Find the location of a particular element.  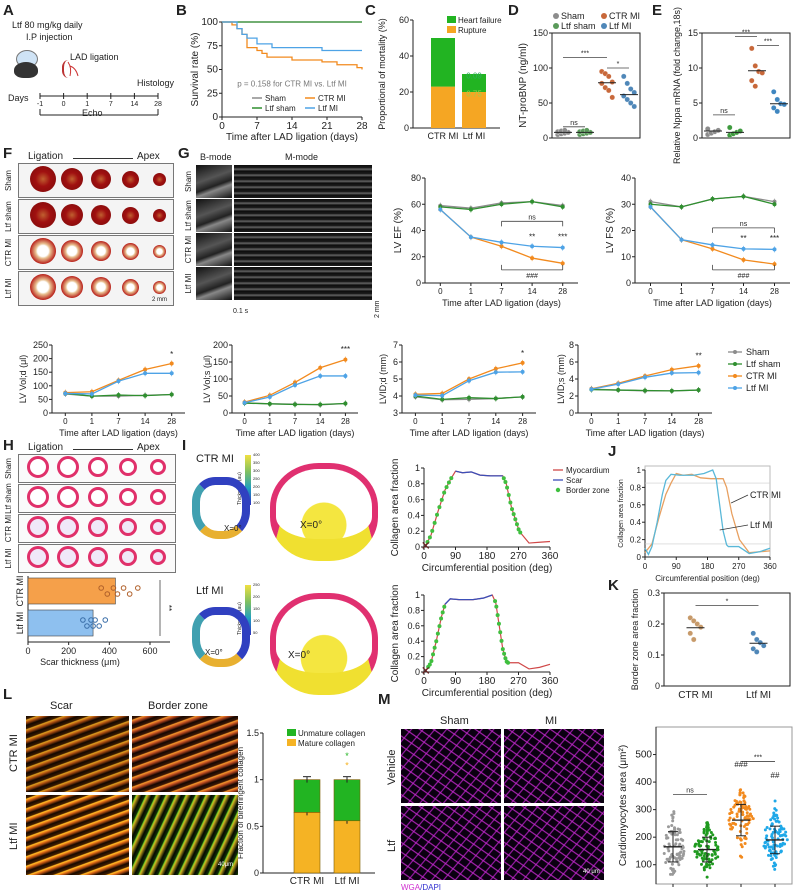

h-row-label: CTR MI is located at coordinates (8, 528).